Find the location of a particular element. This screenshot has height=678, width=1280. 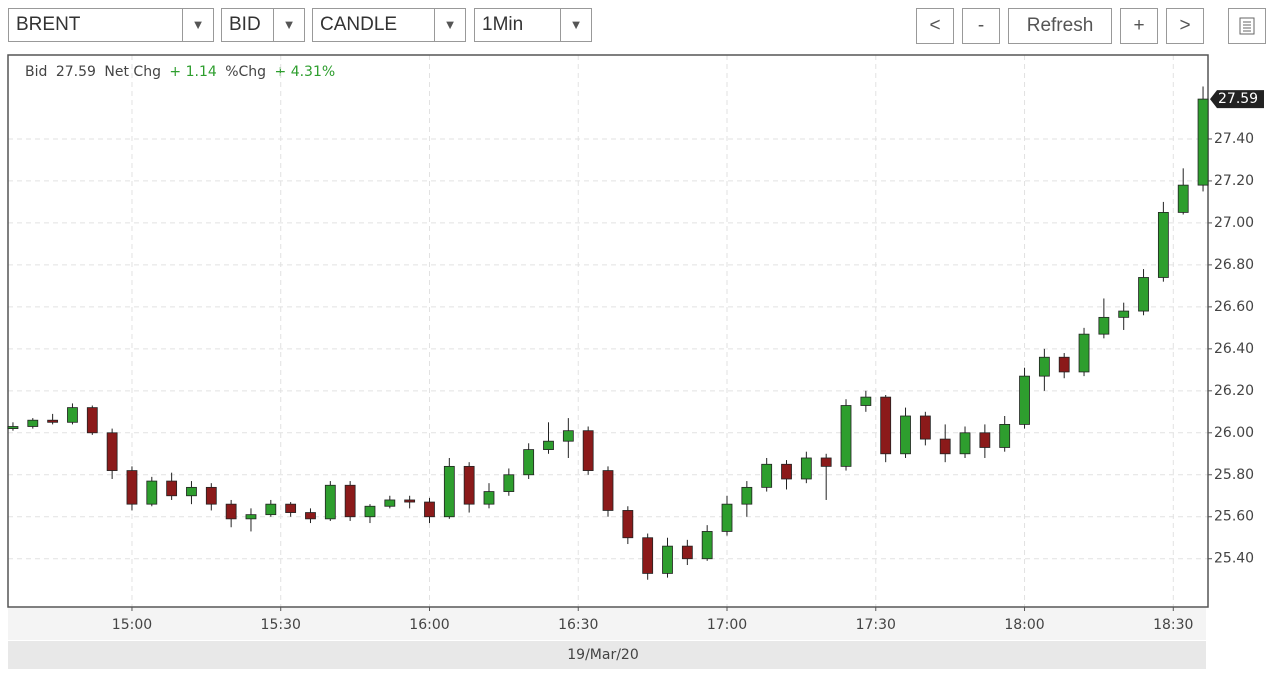

x-tick-label: 18:30 is located at coordinates (1173, 625).